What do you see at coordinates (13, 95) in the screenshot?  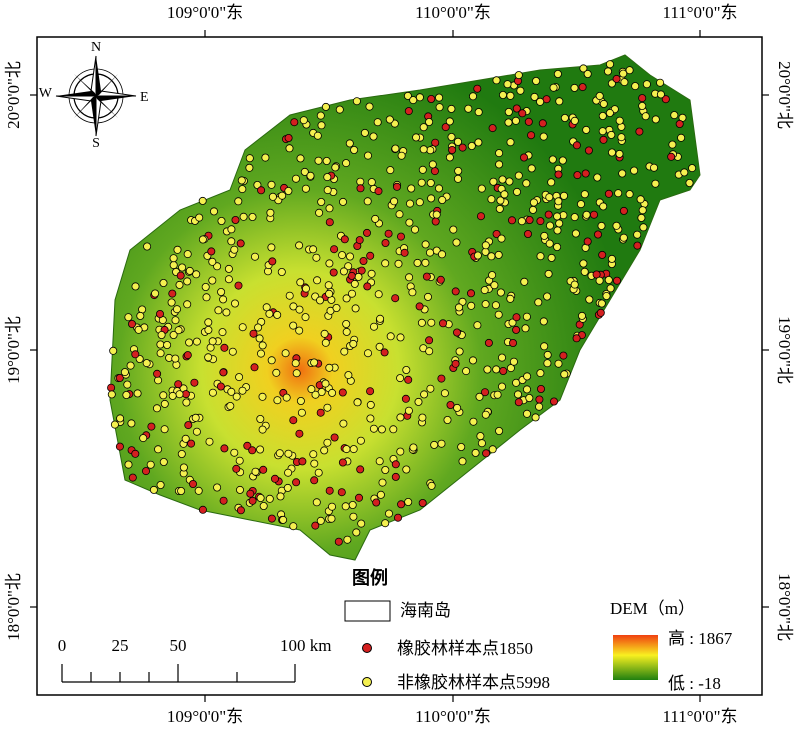 I see `lat-label: 20°0'0"北` at bounding box center [13, 95].